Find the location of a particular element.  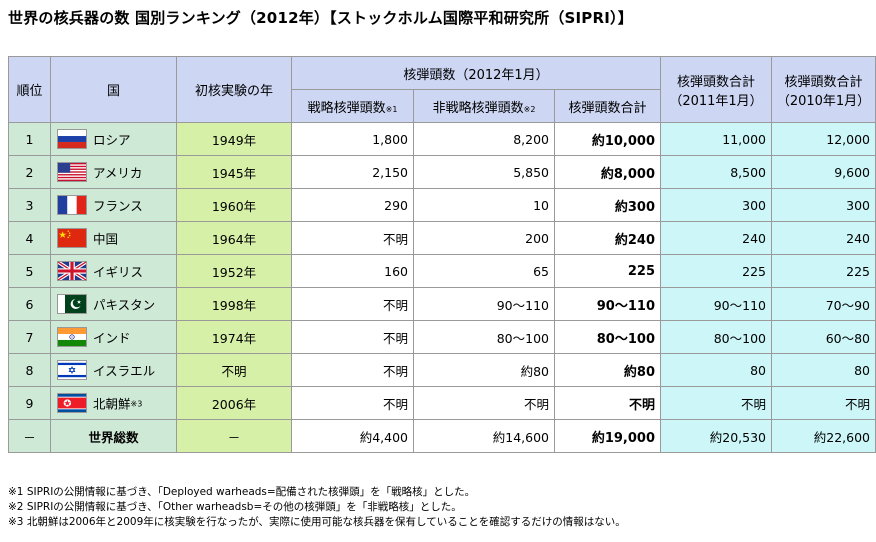

cell-total-2012: 約10,000 is located at coordinates (607, 139).